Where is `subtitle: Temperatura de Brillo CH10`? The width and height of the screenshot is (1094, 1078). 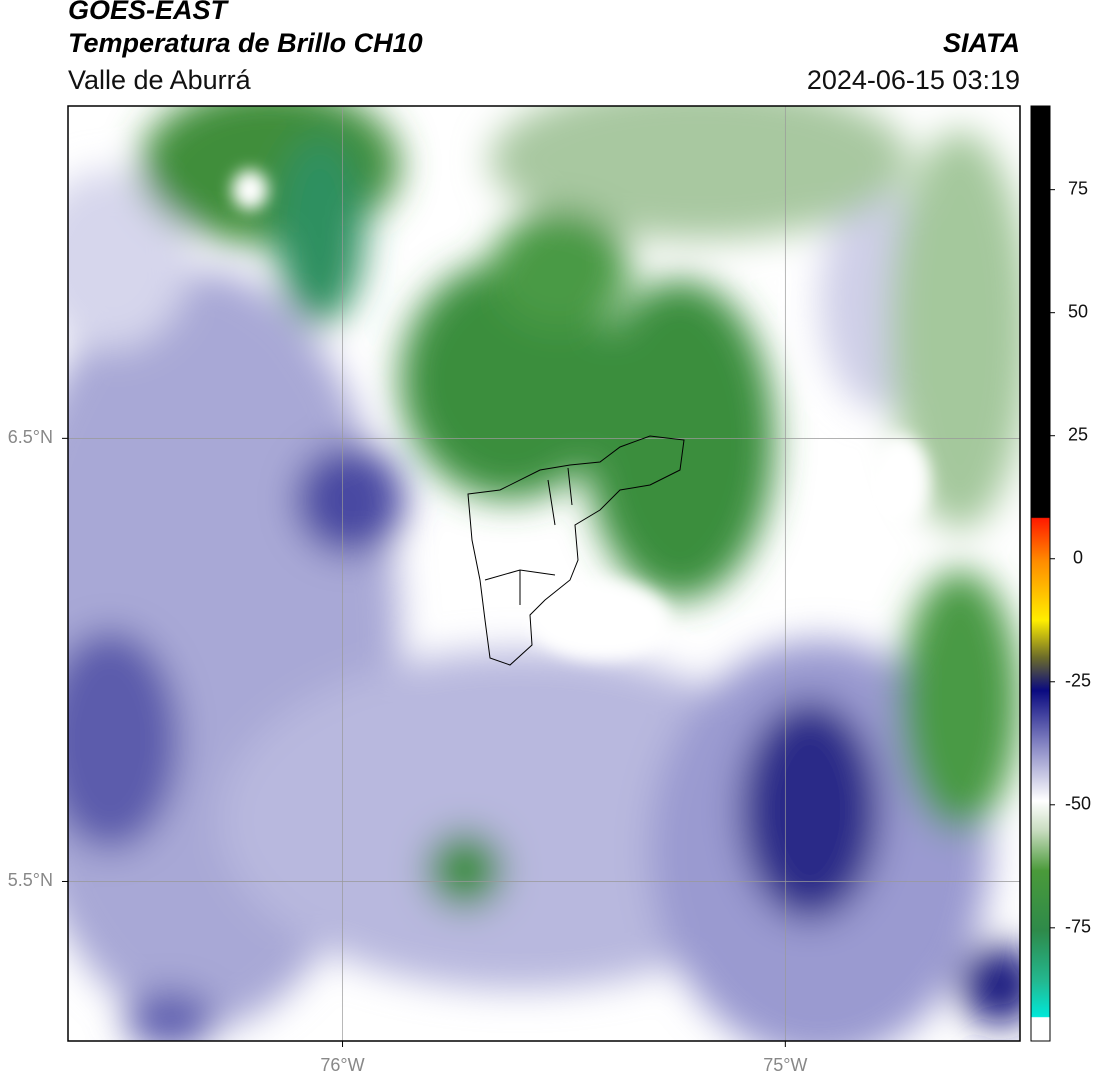
subtitle: Temperatura de Brillo CH10 is located at coordinates (245, 43).